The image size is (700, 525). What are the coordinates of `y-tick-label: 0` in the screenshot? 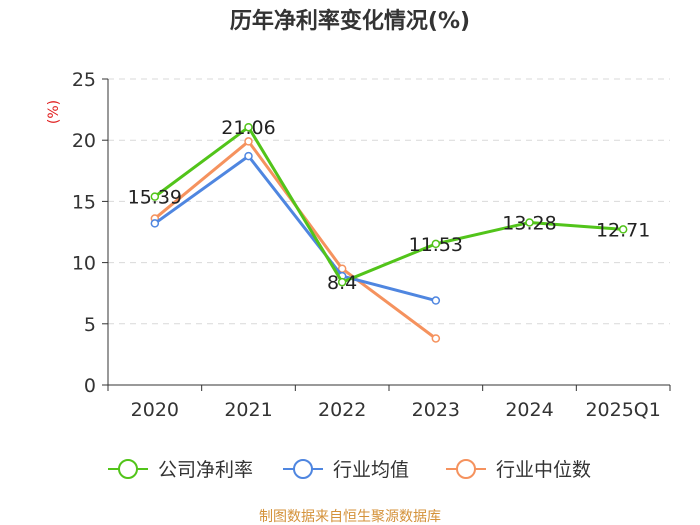 It's located at (90, 386).